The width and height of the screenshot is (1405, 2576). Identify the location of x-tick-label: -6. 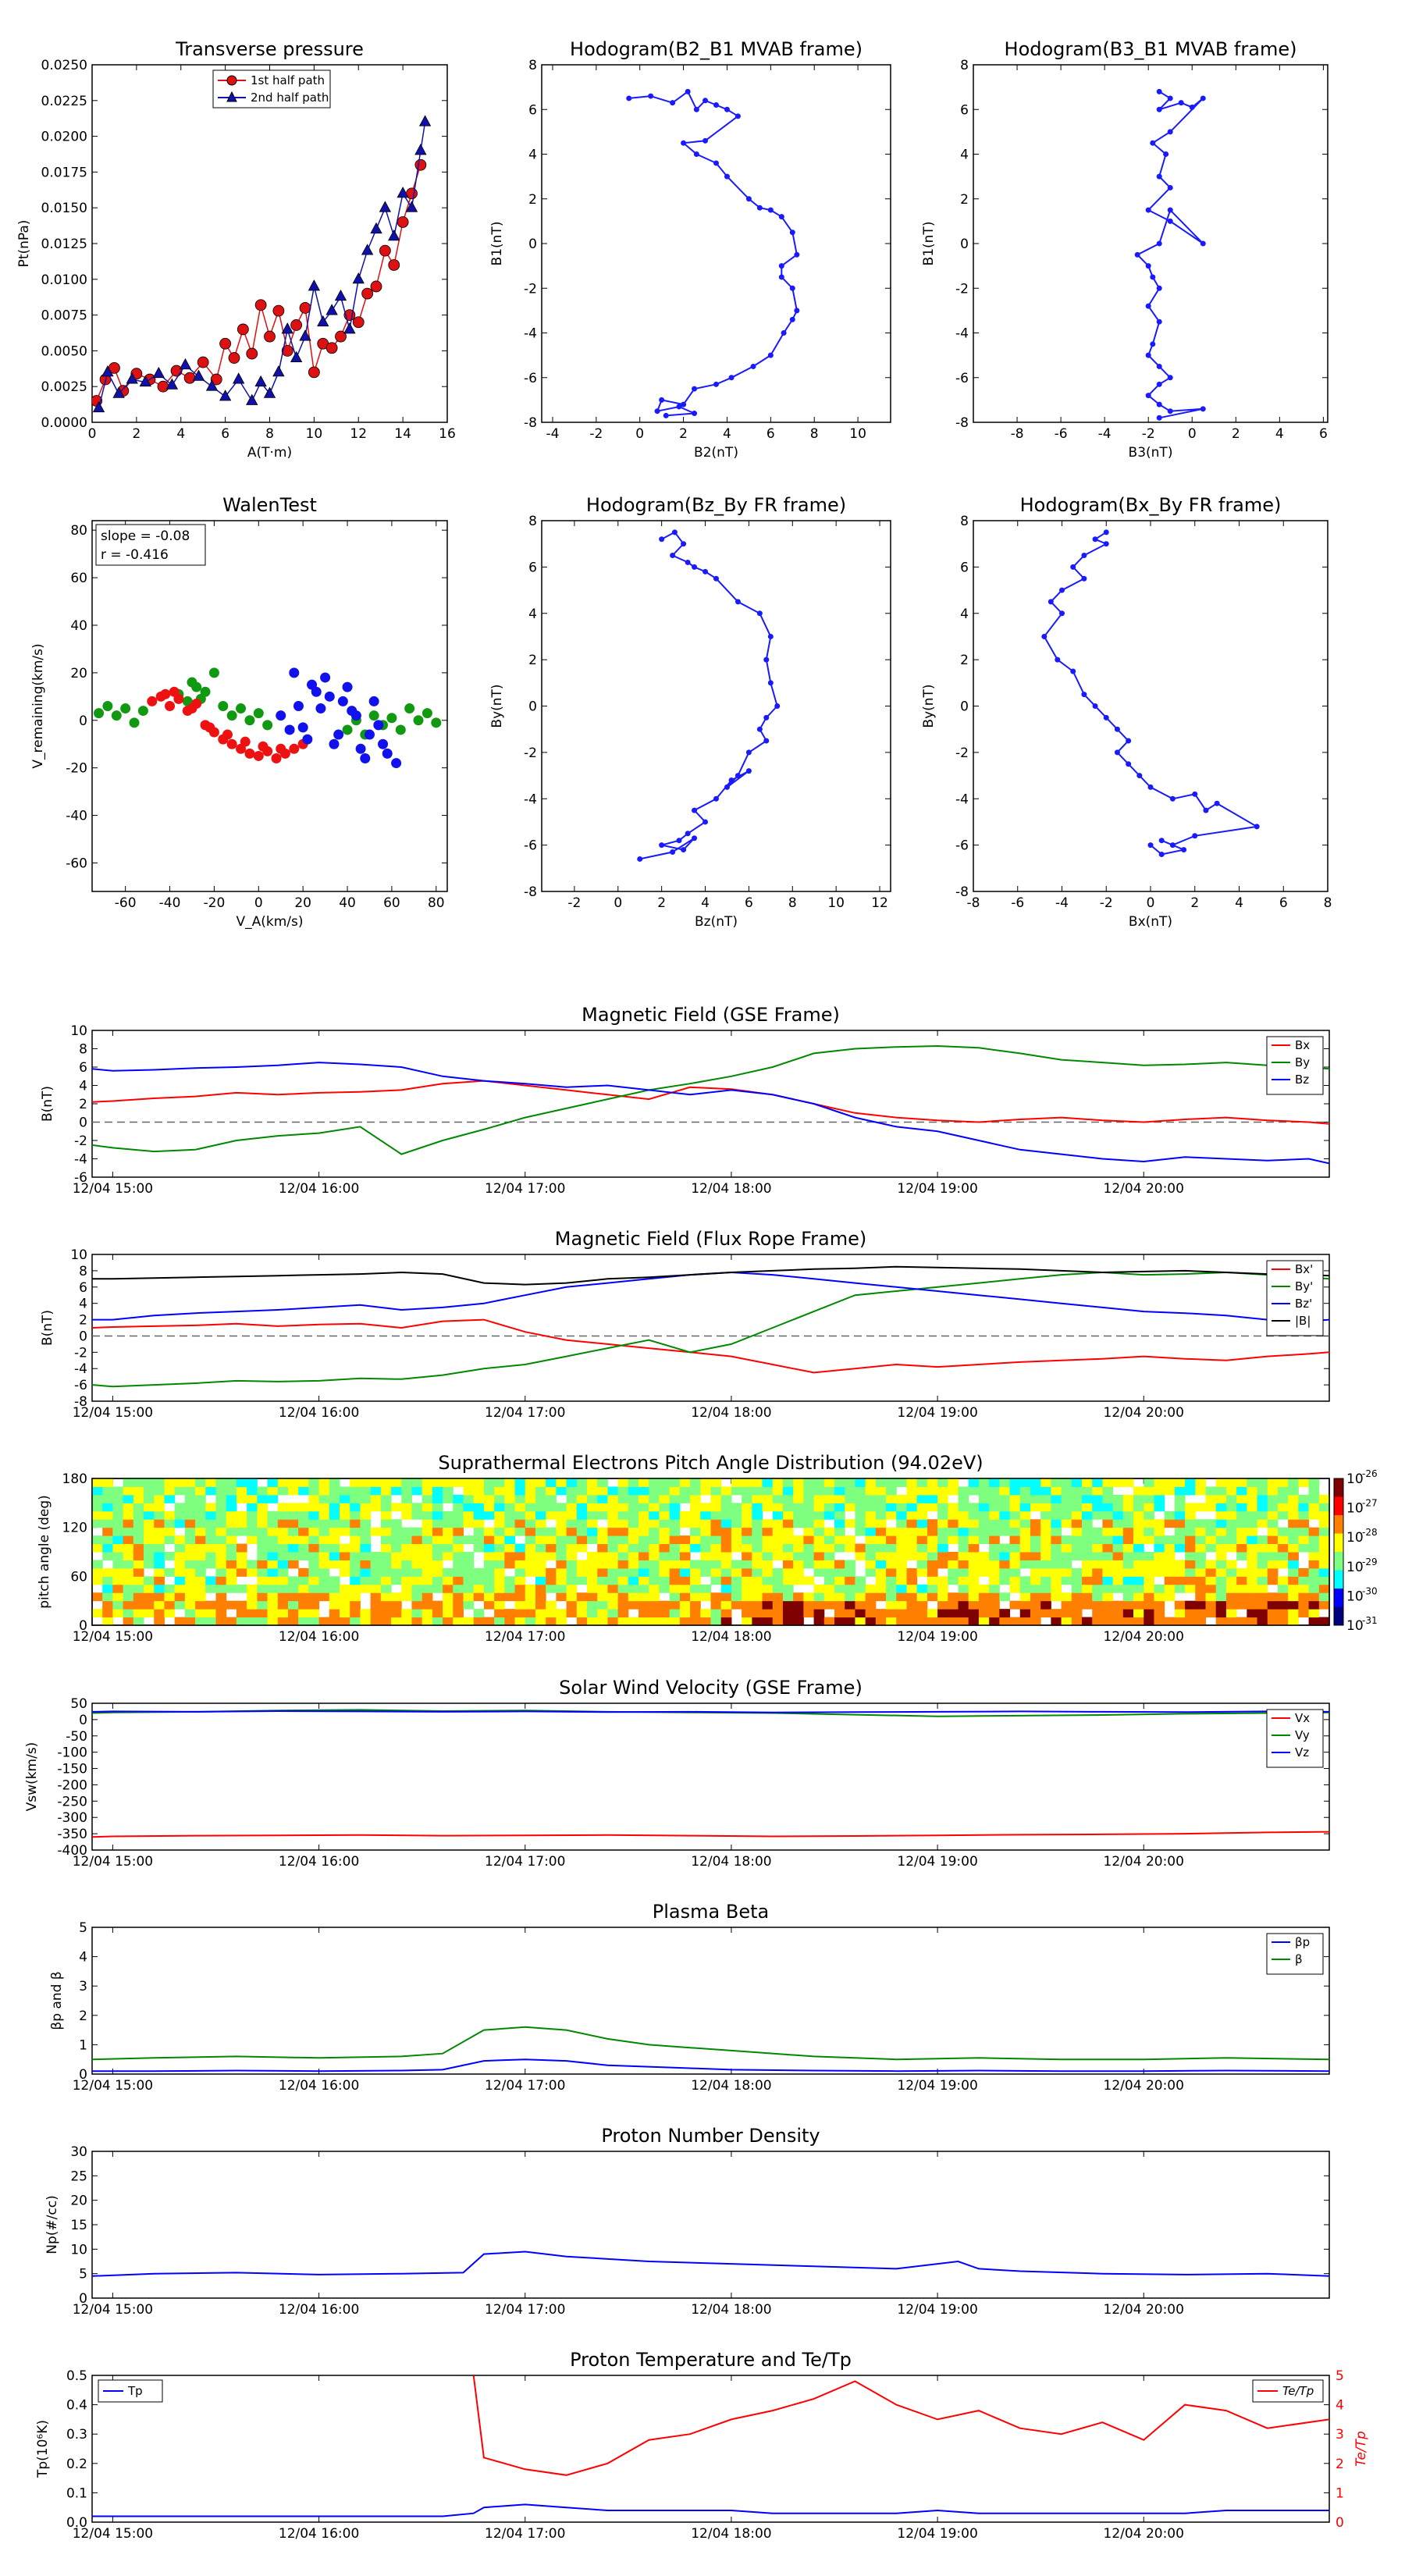
(1062, 434).